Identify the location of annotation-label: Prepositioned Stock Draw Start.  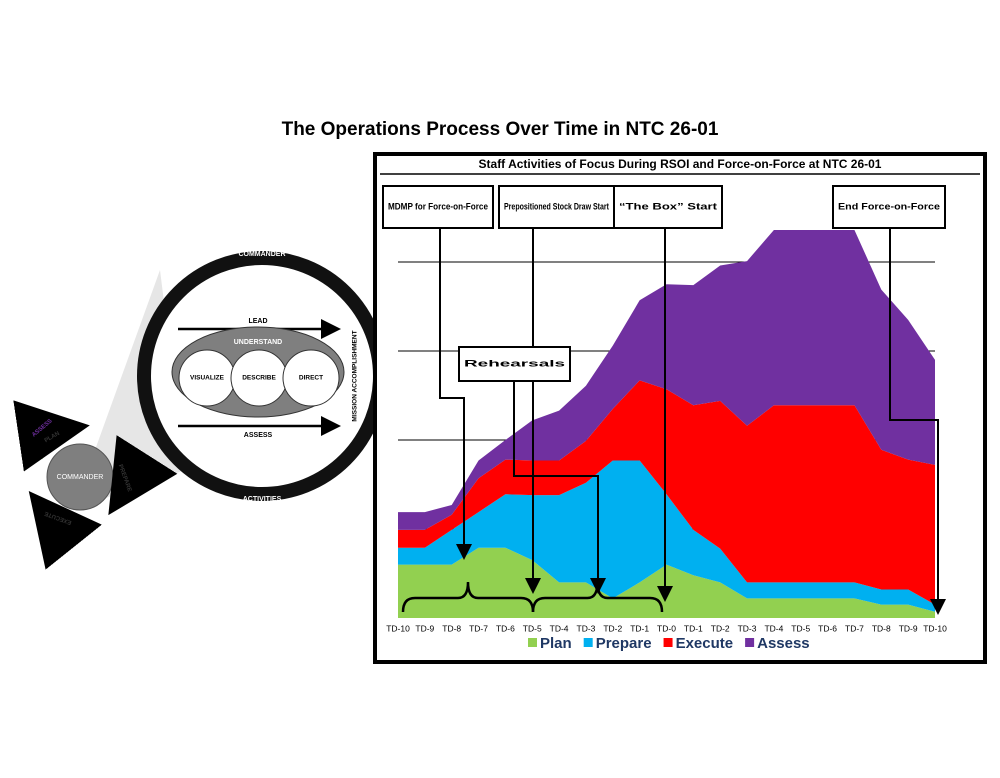
(557, 207).